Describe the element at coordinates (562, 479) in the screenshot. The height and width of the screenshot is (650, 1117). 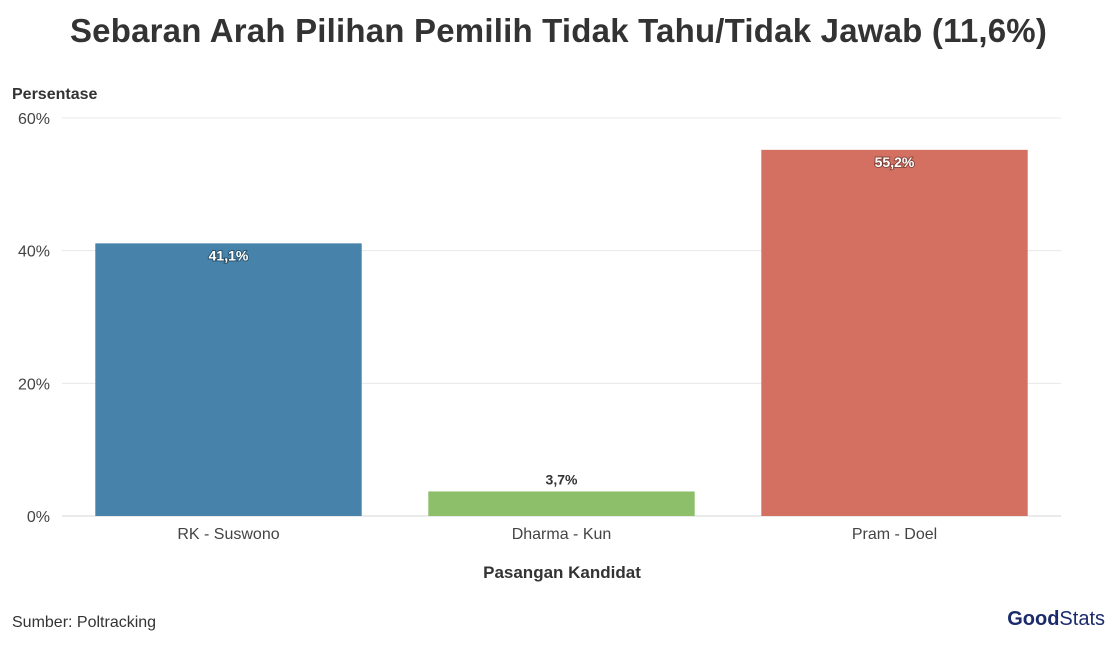
I see `data-label: 3,7%` at that location.